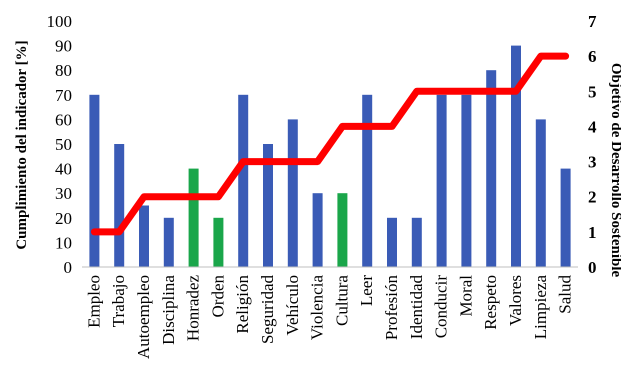 This screenshot has height=373, width=621. I want to click on x-tick-label: Violencia, so click(317, 308).